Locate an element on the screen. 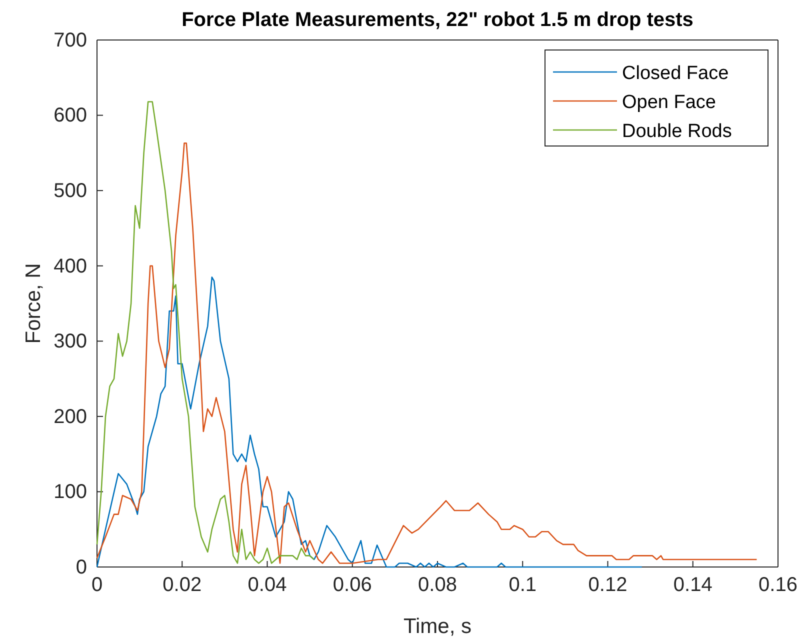  legend-label: Closed Face is located at coordinates (675, 73).